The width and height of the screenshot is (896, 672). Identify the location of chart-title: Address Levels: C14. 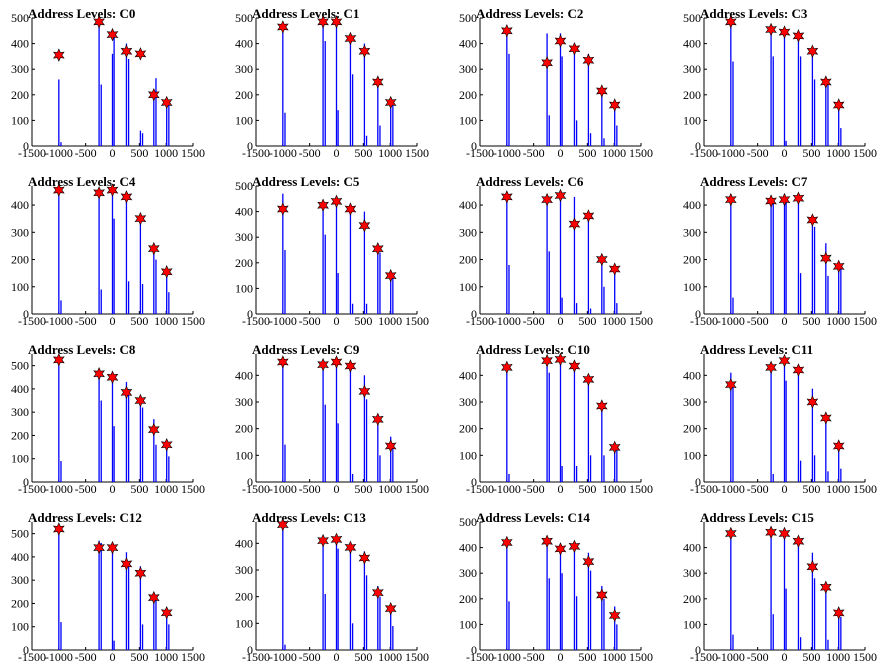
(533, 517).